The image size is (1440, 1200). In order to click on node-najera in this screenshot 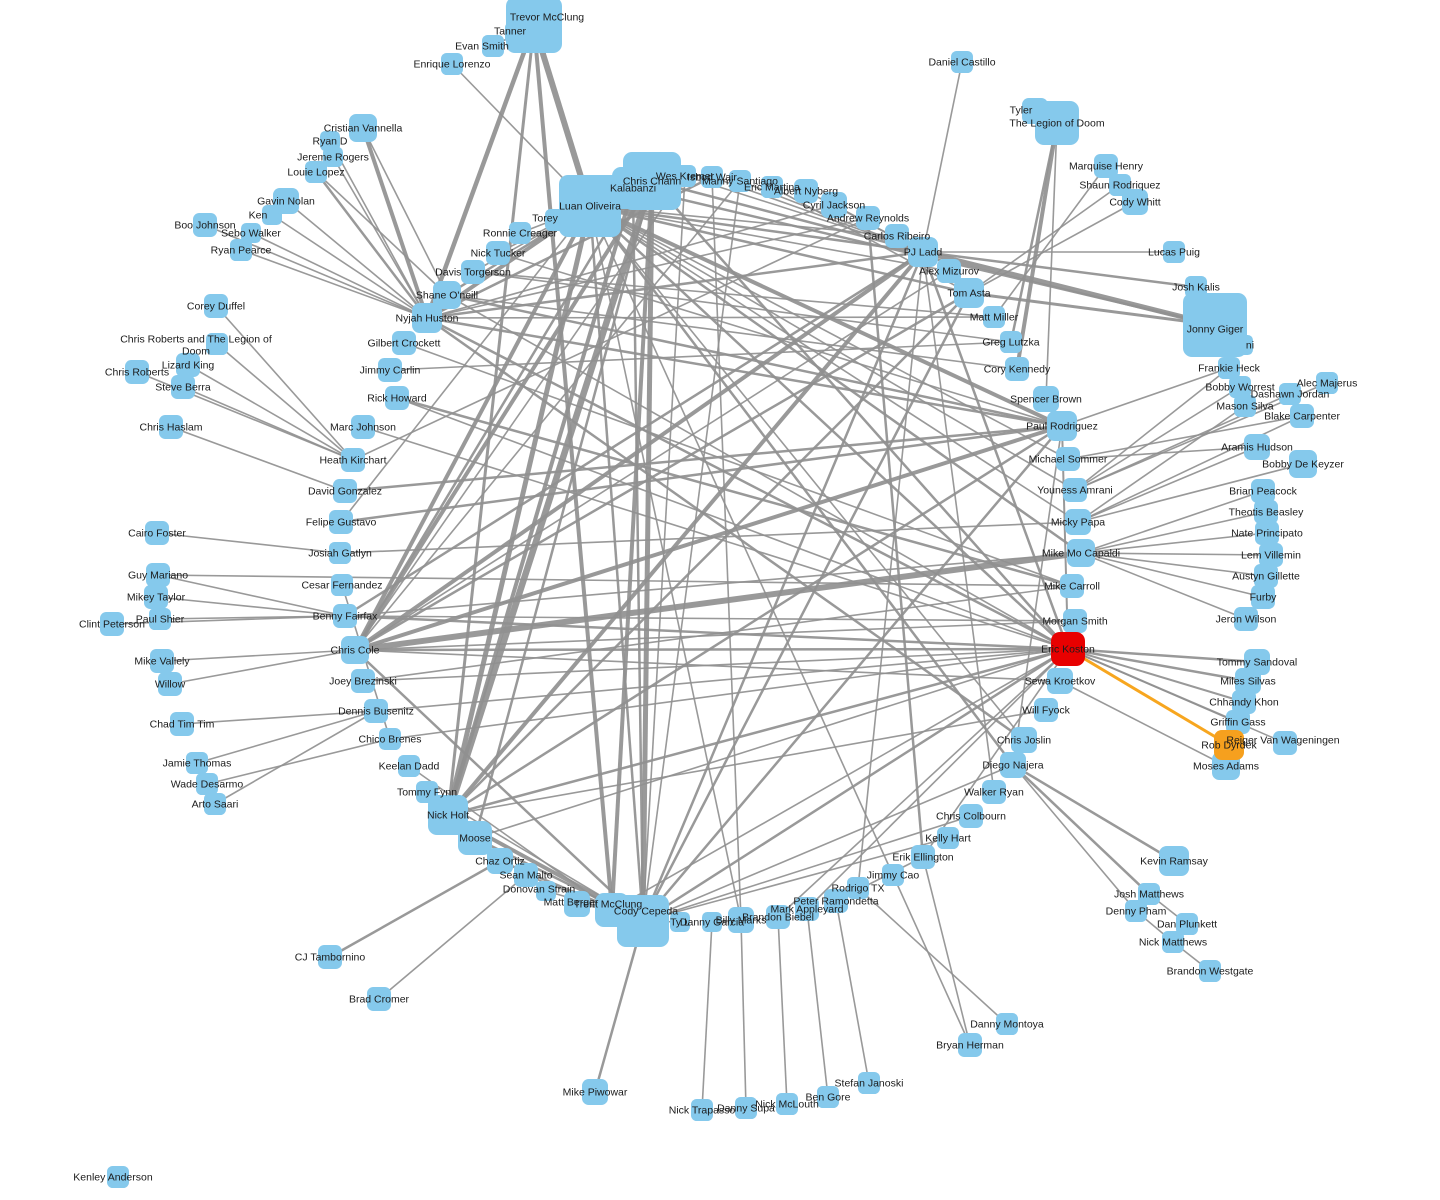, I will do `click(1013, 765)`.